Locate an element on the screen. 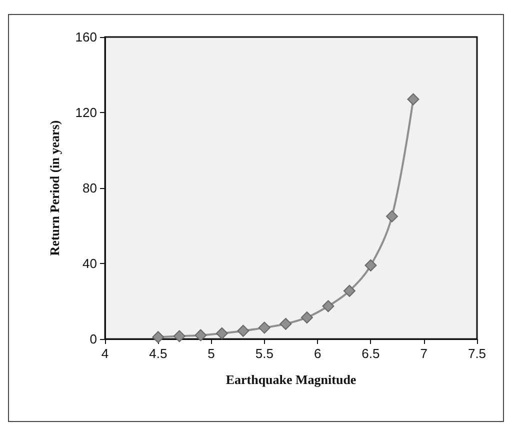  y-tick-label: 160 is located at coordinates (86, 37).